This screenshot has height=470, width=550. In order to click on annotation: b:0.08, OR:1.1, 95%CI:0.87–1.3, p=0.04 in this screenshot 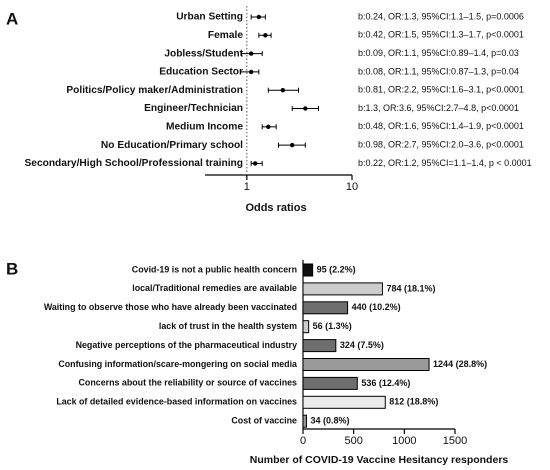, I will do `click(438, 71)`.